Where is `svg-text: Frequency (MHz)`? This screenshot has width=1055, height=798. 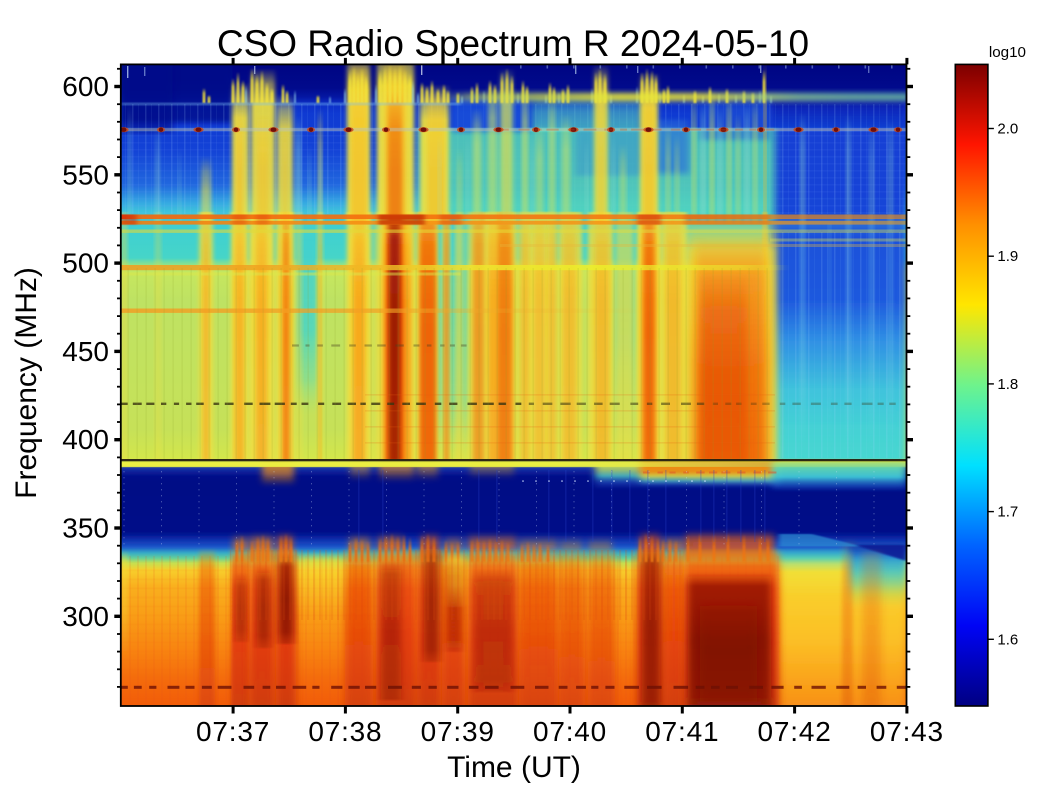 svg-text: Frequency (MHz) is located at coordinates (26, 383).